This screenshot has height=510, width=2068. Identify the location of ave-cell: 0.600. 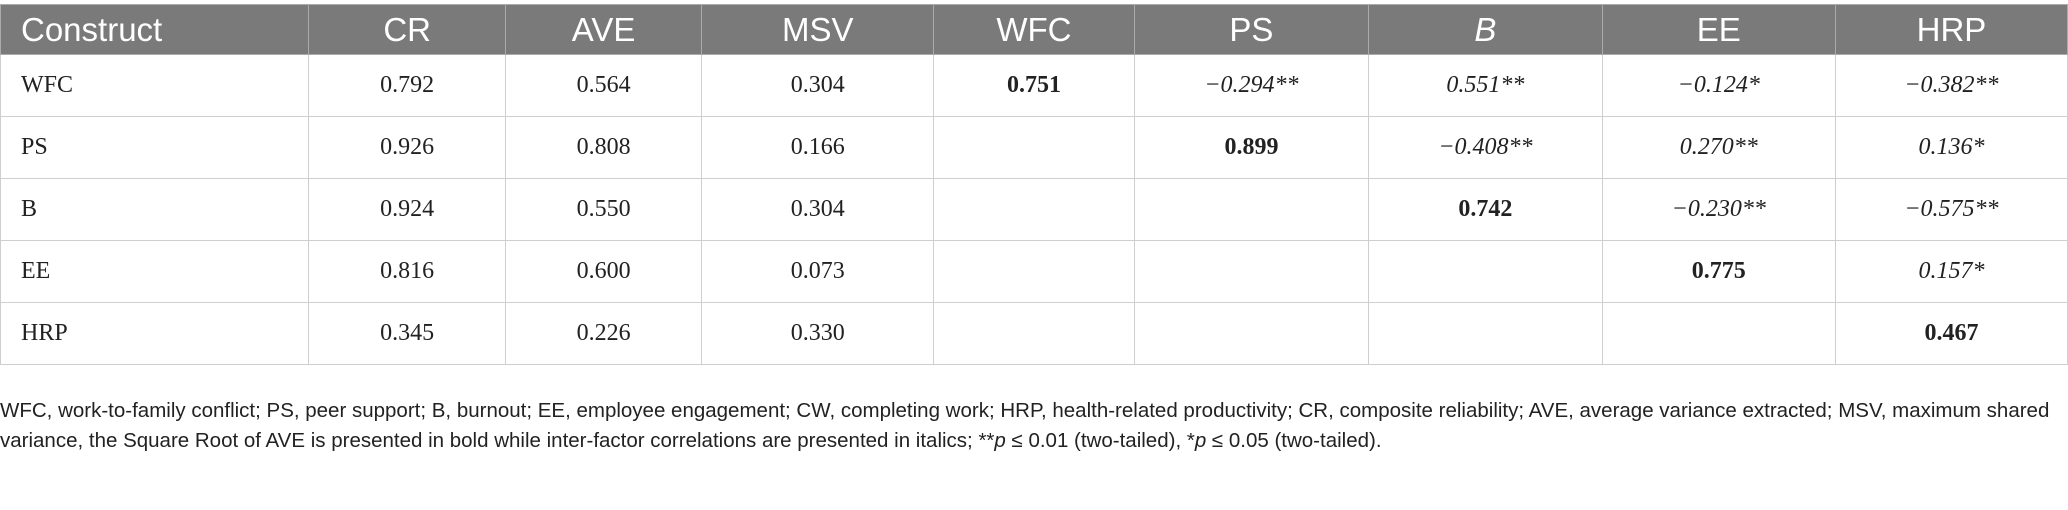
(603, 271).